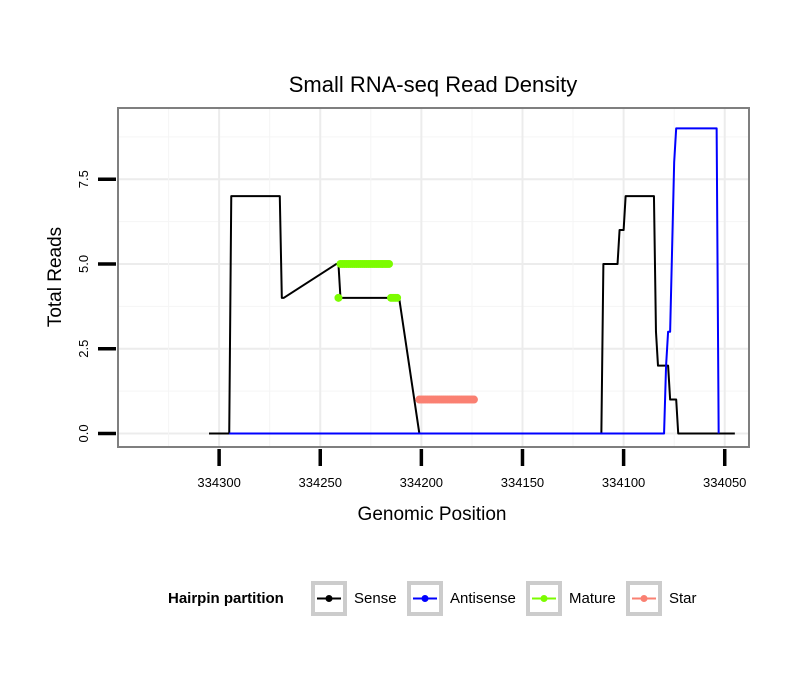 The width and height of the screenshot is (810, 690). What do you see at coordinates (421, 482) in the screenshot?
I see `x-tick-label: 334200` at bounding box center [421, 482].